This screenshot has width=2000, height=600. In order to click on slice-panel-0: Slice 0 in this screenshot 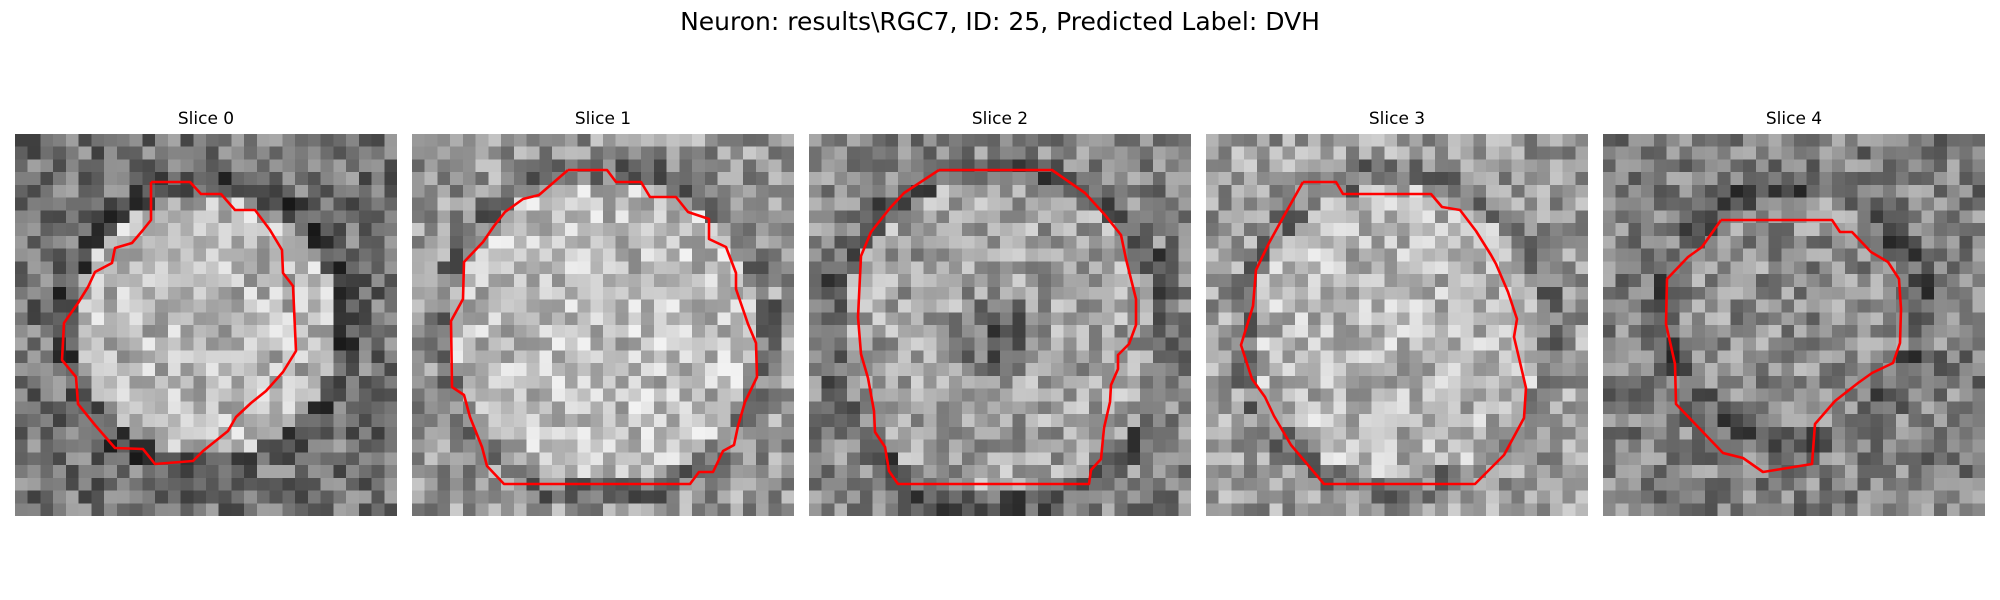, I will do `click(206, 312)`.